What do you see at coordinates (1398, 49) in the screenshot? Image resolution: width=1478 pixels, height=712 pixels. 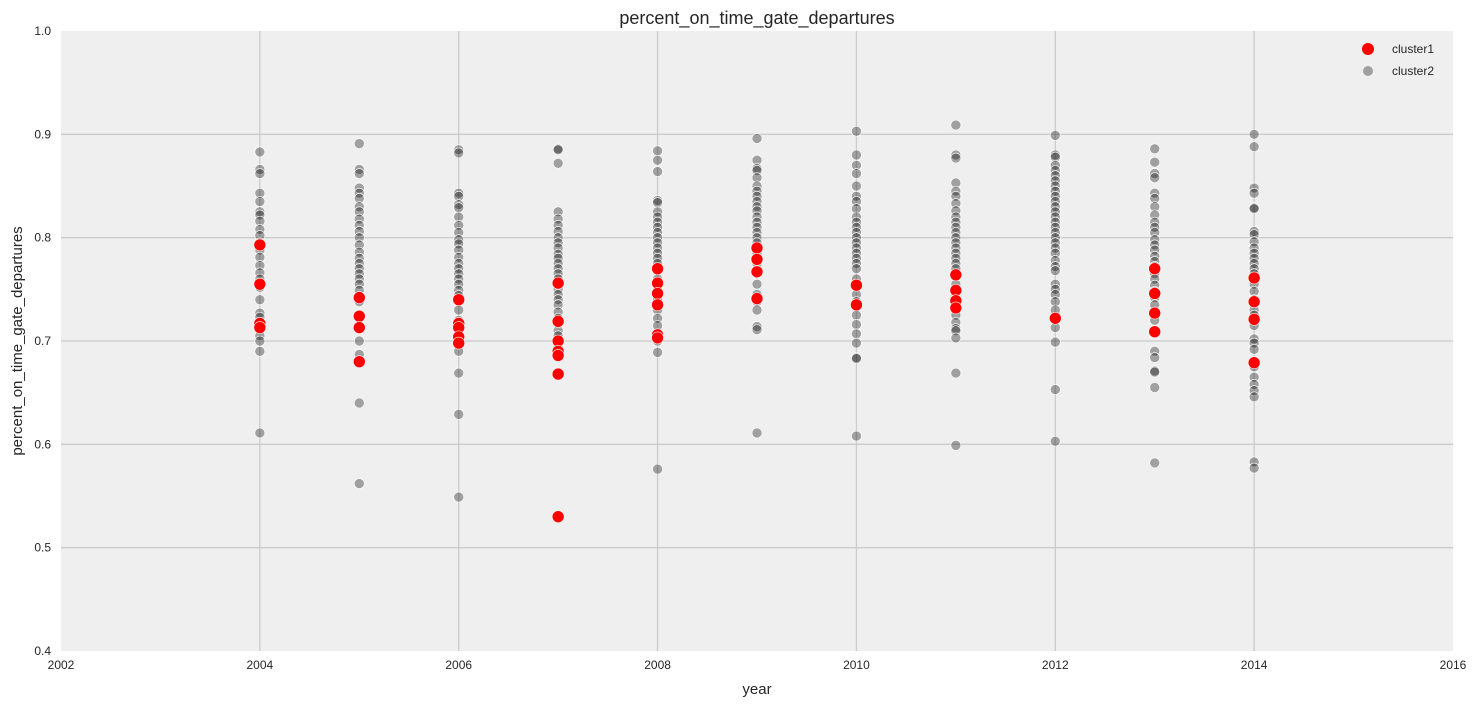 I see `legend-item-cluster1: cluster1` at bounding box center [1398, 49].